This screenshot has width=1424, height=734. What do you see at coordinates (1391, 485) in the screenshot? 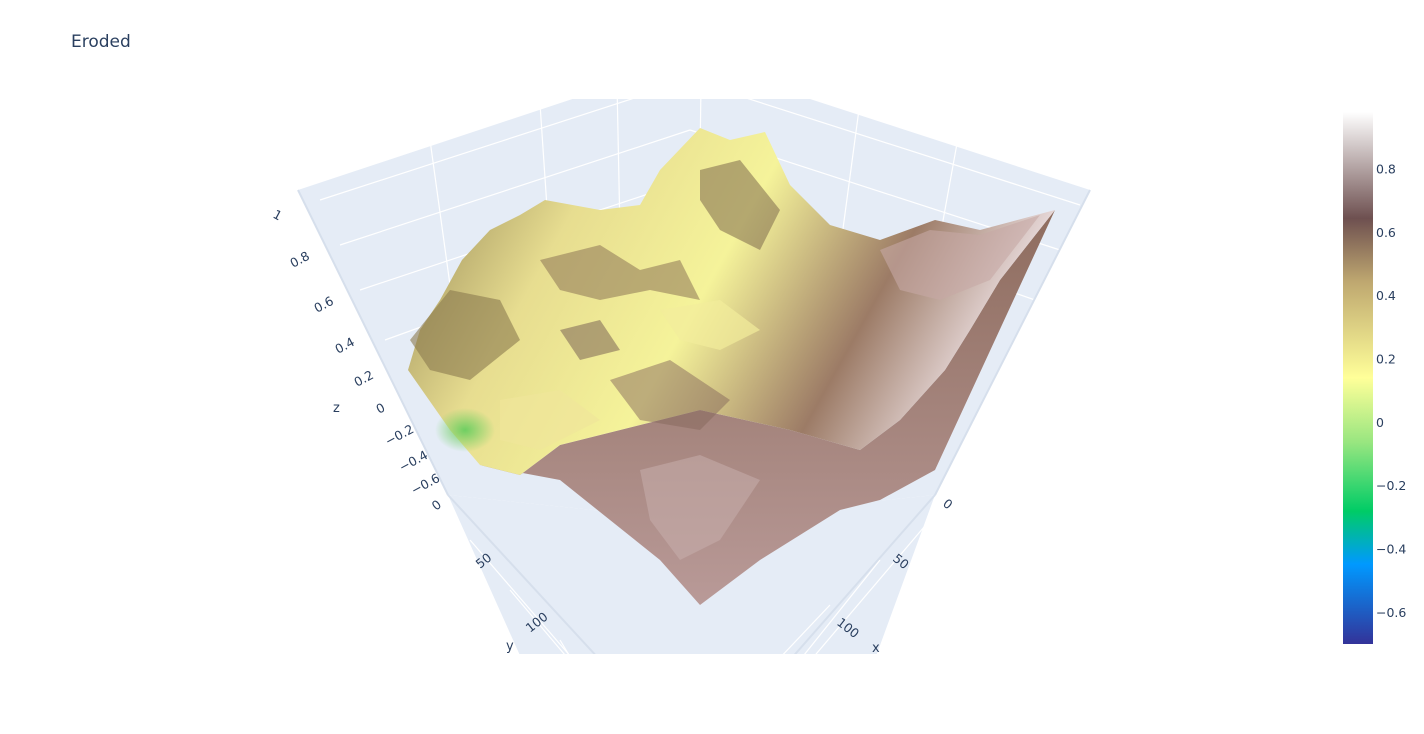
I see `colorbar-tick-label: −0.2` at bounding box center [1391, 485].